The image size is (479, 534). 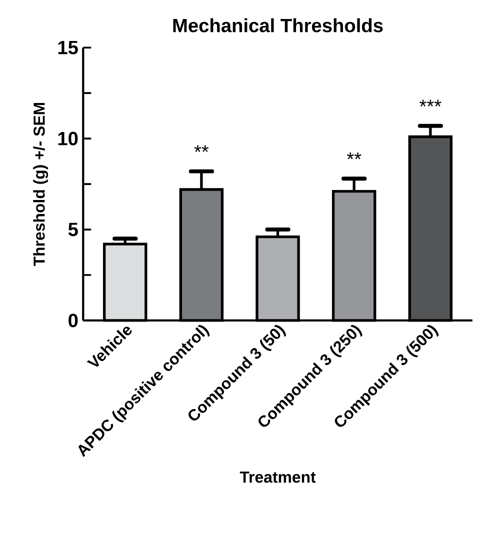 I want to click on y-tick-label: 15, so click(x=68, y=47).